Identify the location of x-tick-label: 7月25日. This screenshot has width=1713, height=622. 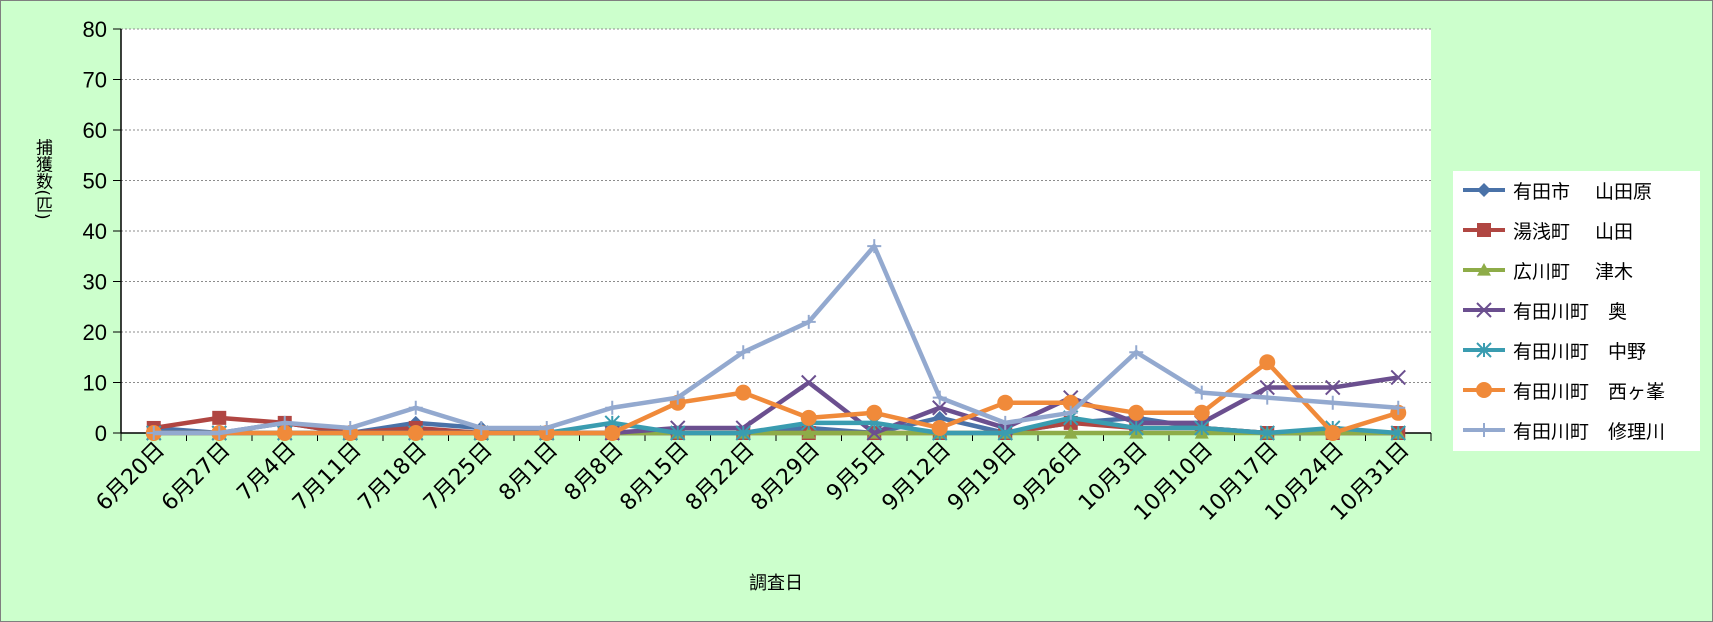
(458, 477).